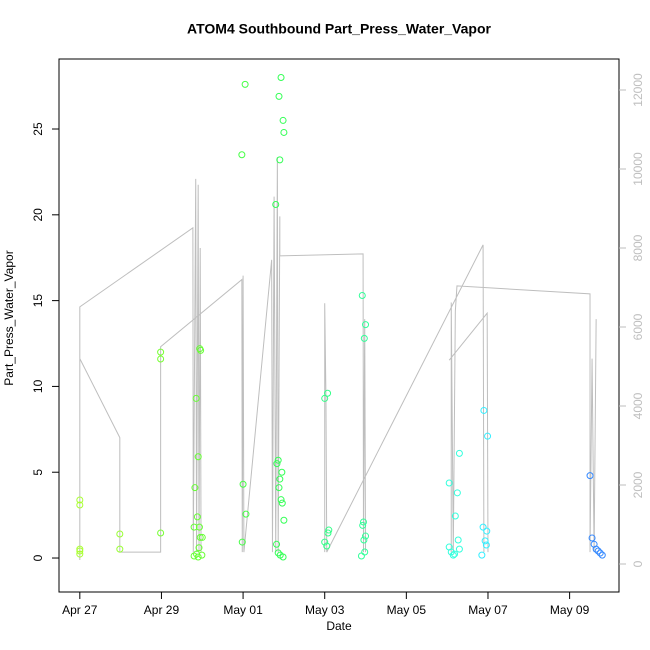  What do you see at coordinates (38, 215) in the screenshot?
I see `y-tick-label: 20` at bounding box center [38, 215].